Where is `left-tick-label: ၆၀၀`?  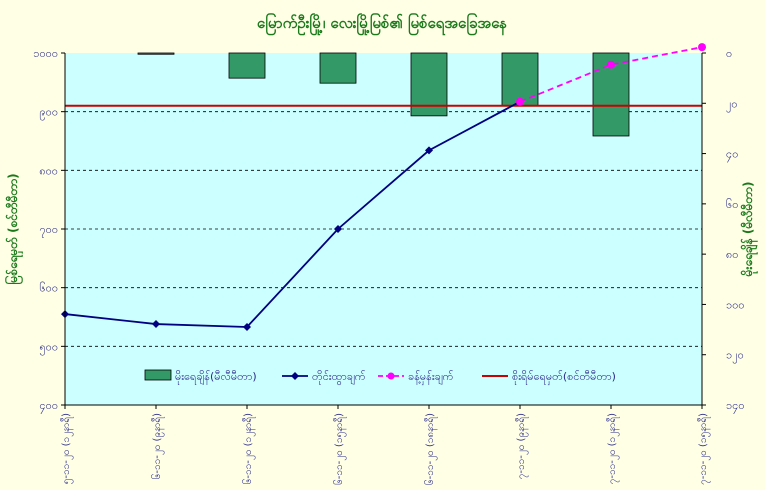 left-tick-label: ၆၀၀ is located at coordinates (48, 288).